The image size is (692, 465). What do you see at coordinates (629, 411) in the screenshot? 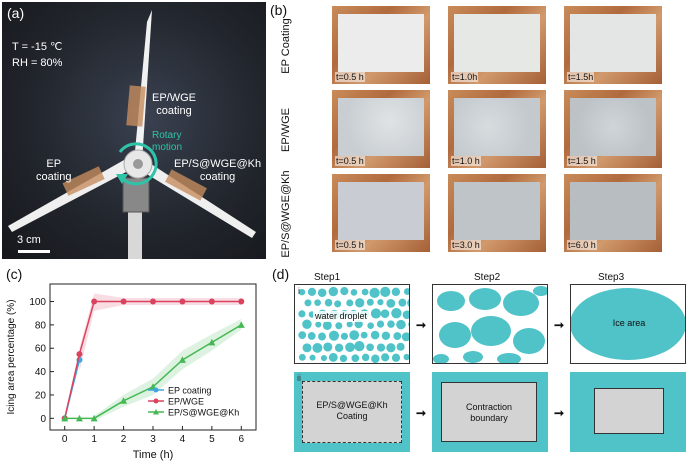
I see `shrunk-area` at bounding box center [629, 411].